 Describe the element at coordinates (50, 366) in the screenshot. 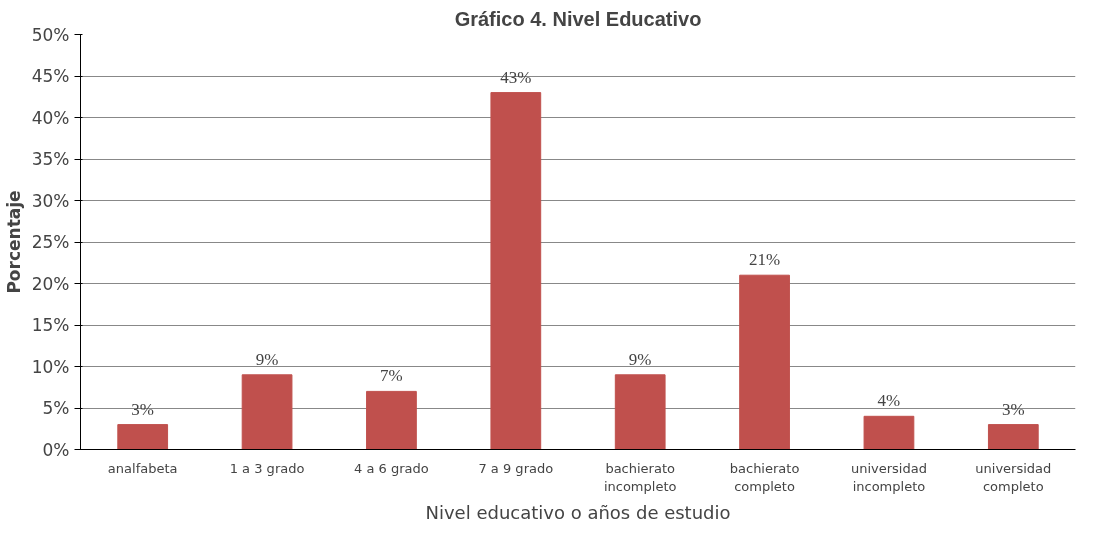

I see `y-tick-label: 10%` at that location.